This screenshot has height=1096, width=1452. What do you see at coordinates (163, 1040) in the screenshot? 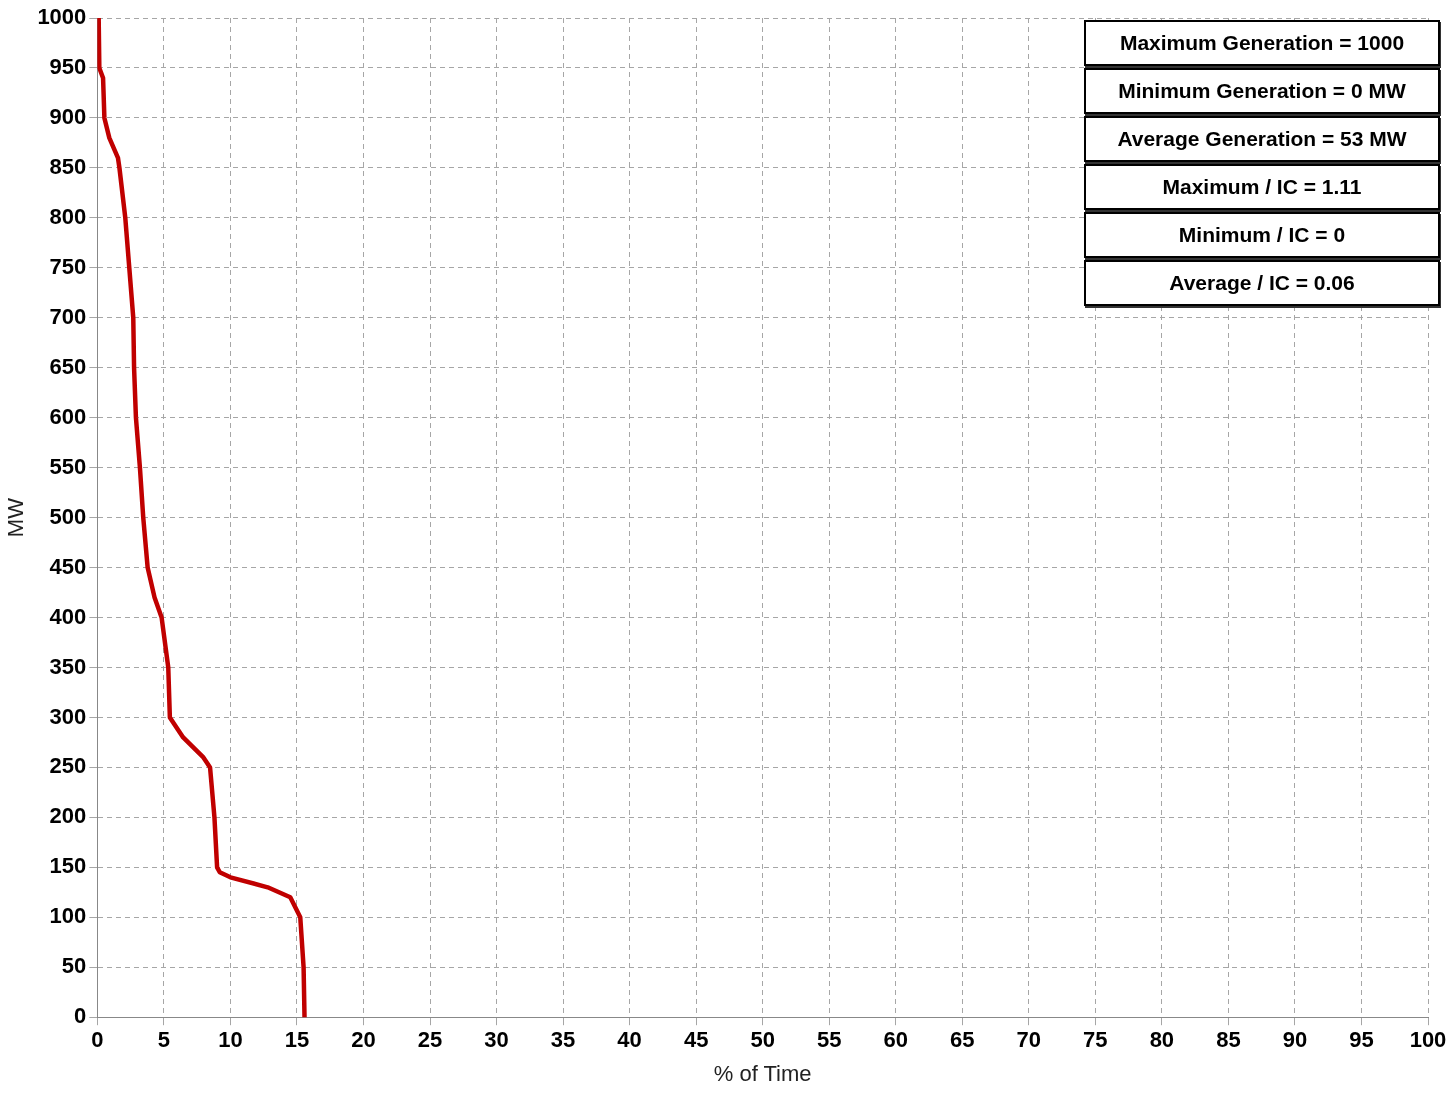
I see `x-tick-label: 5` at bounding box center [163, 1040].